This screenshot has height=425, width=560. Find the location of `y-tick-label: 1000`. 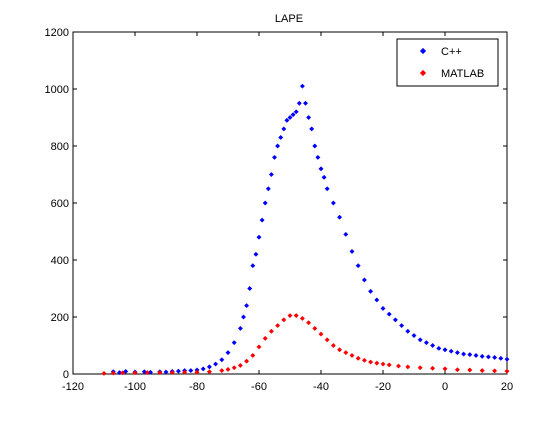

y-tick-label: 1000 is located at coordinates (57, 90).